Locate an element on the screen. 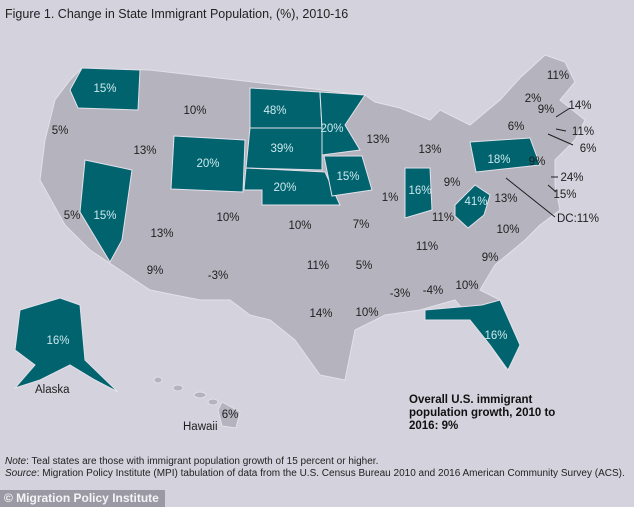  state-value-label: 1% is located at coordinates (390, 198).